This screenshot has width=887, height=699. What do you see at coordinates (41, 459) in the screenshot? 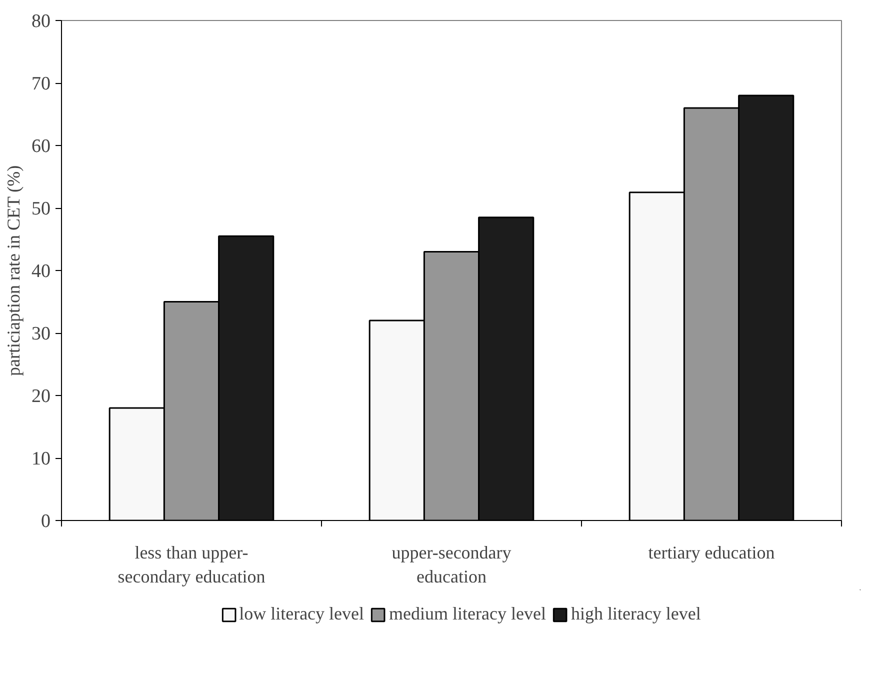
I see `y-tick-label: 10` at bounding box center [41, 459].